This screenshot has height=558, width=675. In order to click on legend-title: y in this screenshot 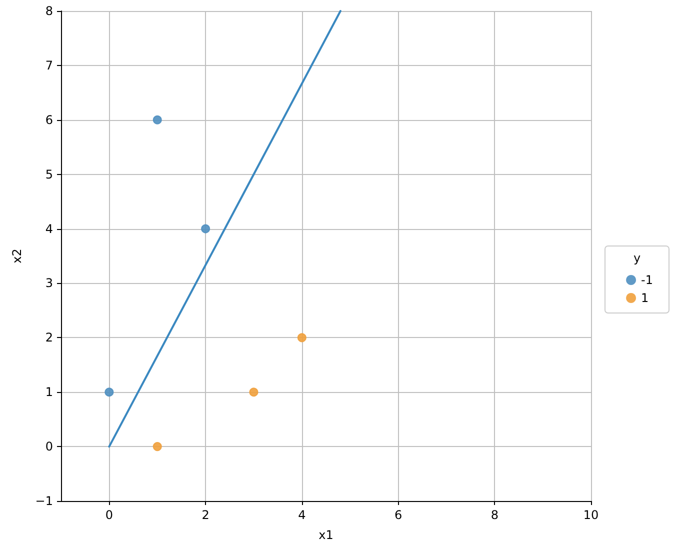, I will do `click(637, 258)`.